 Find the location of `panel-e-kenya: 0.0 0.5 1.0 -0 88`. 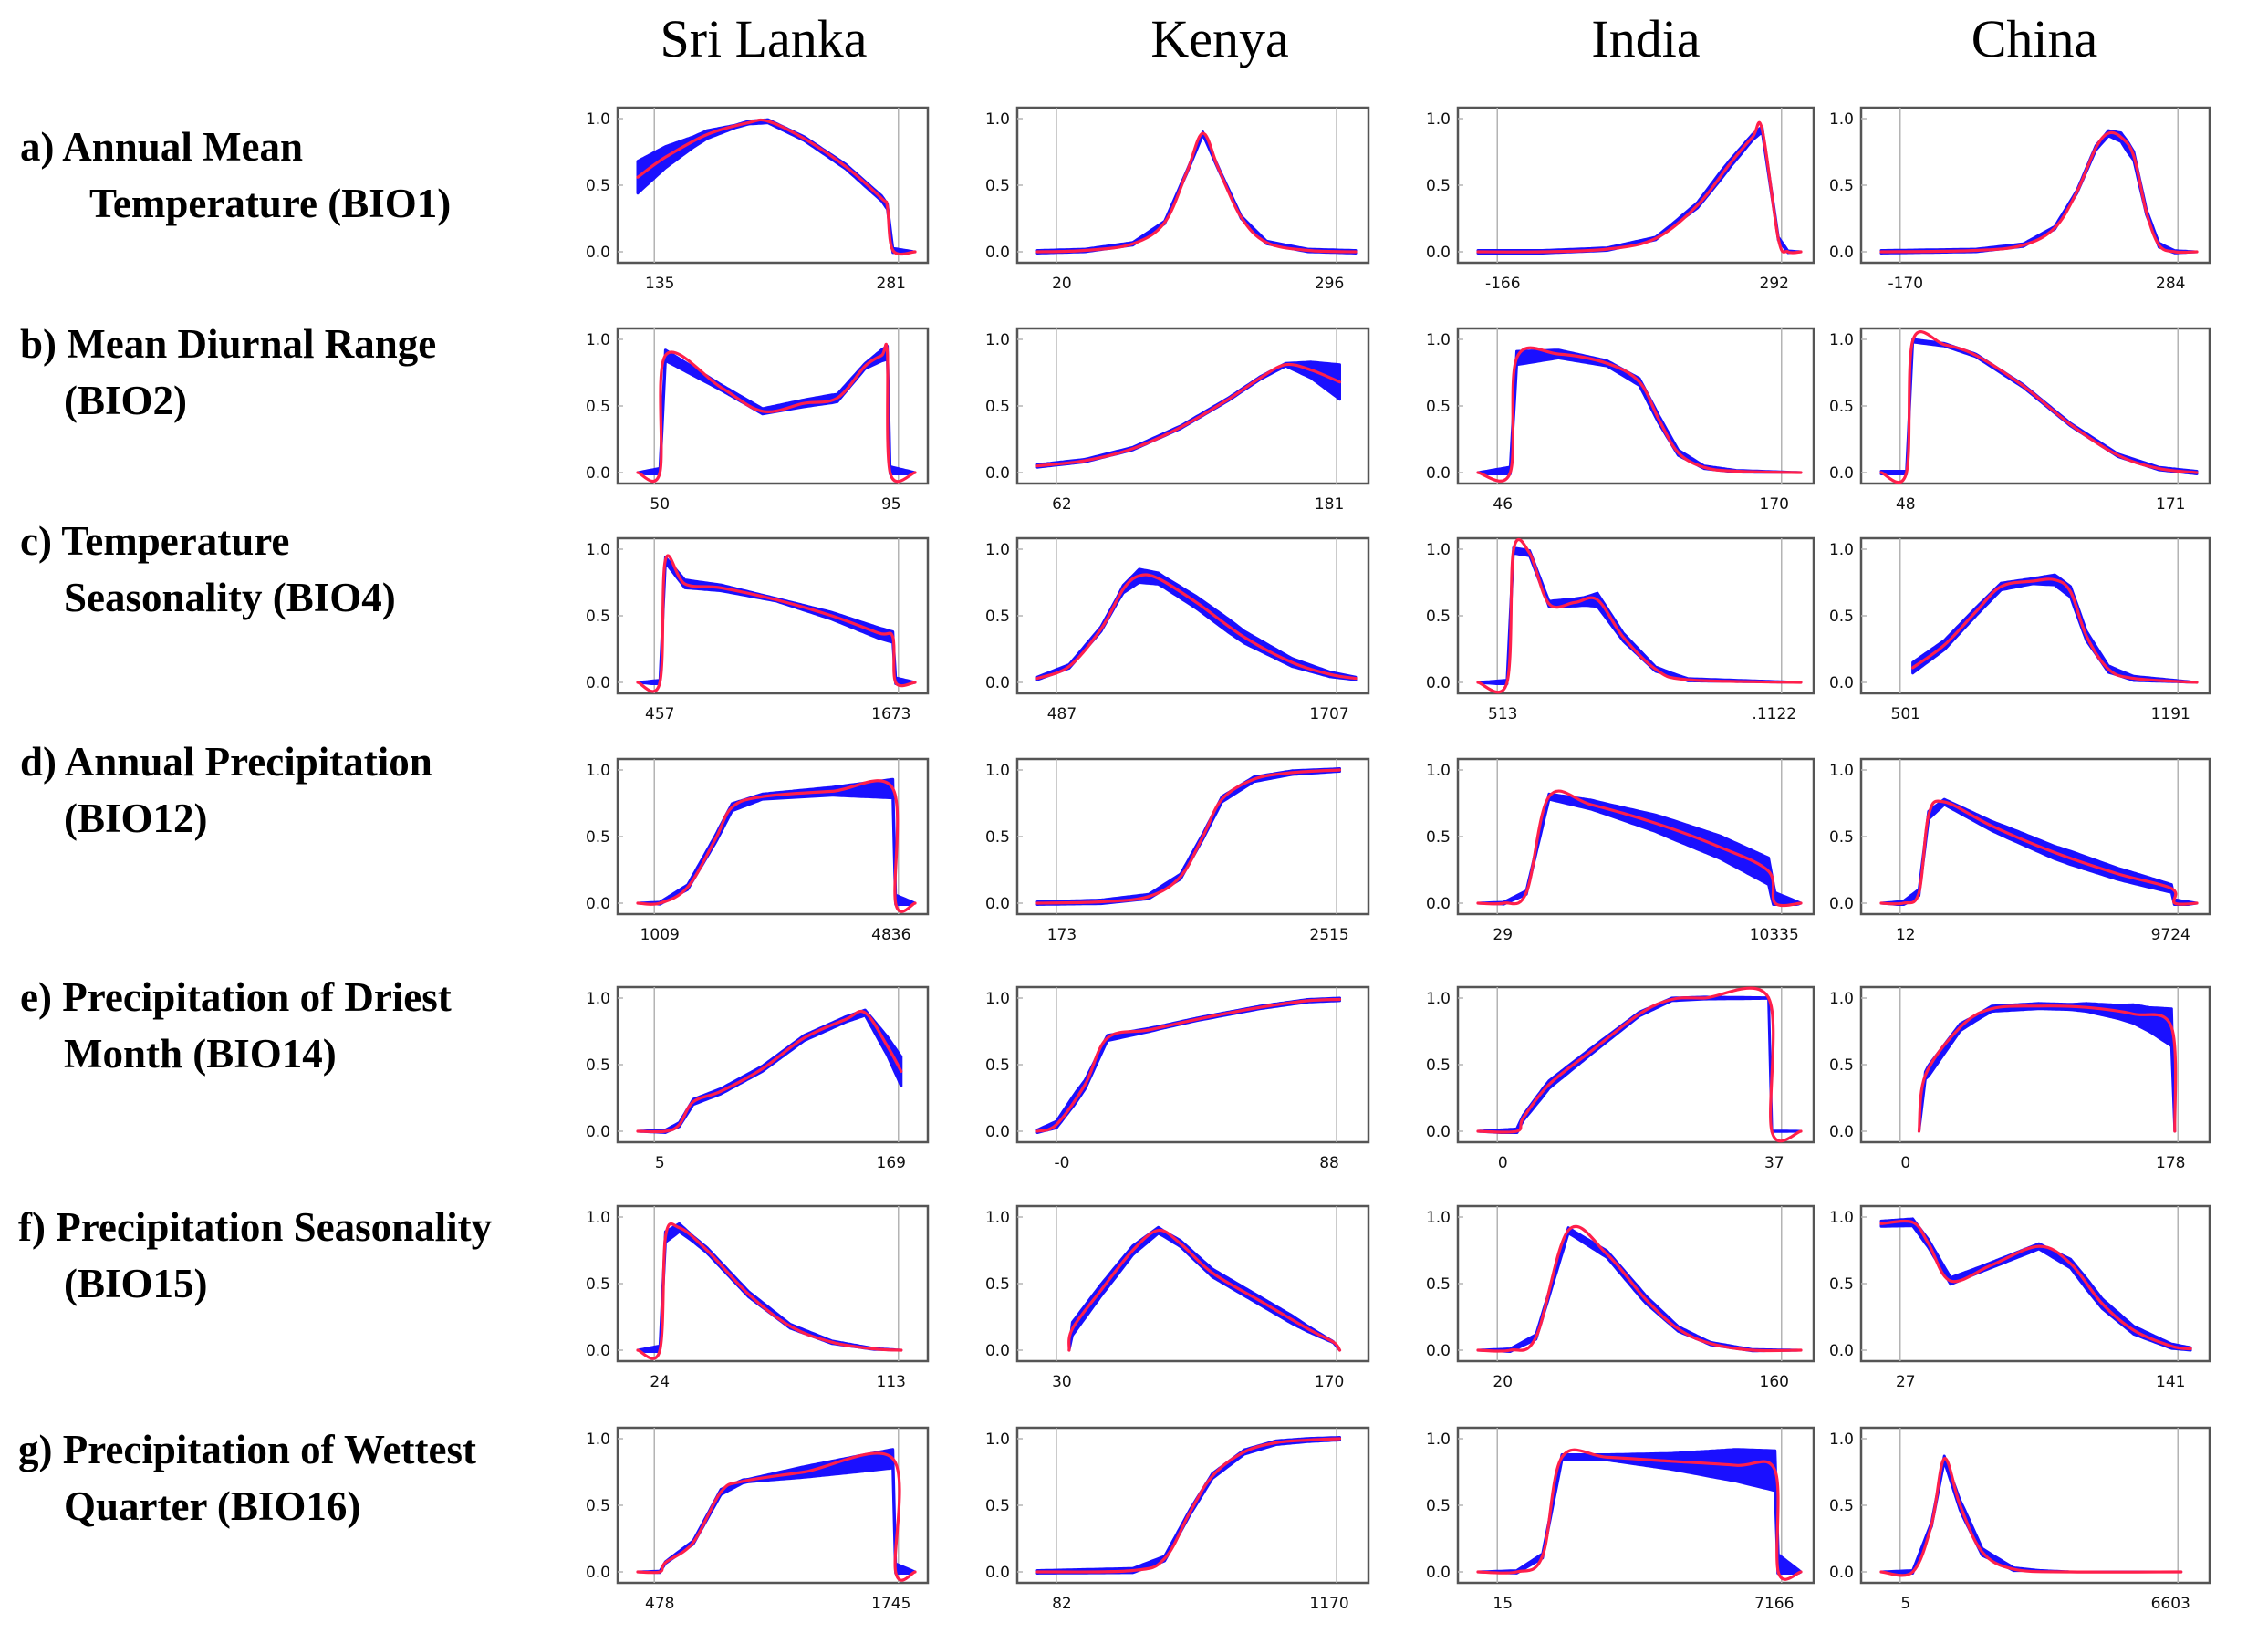

panel-e-kenya: 0.0 0.5 1.0 -0 88 is located at coordinates (1177, 1078).